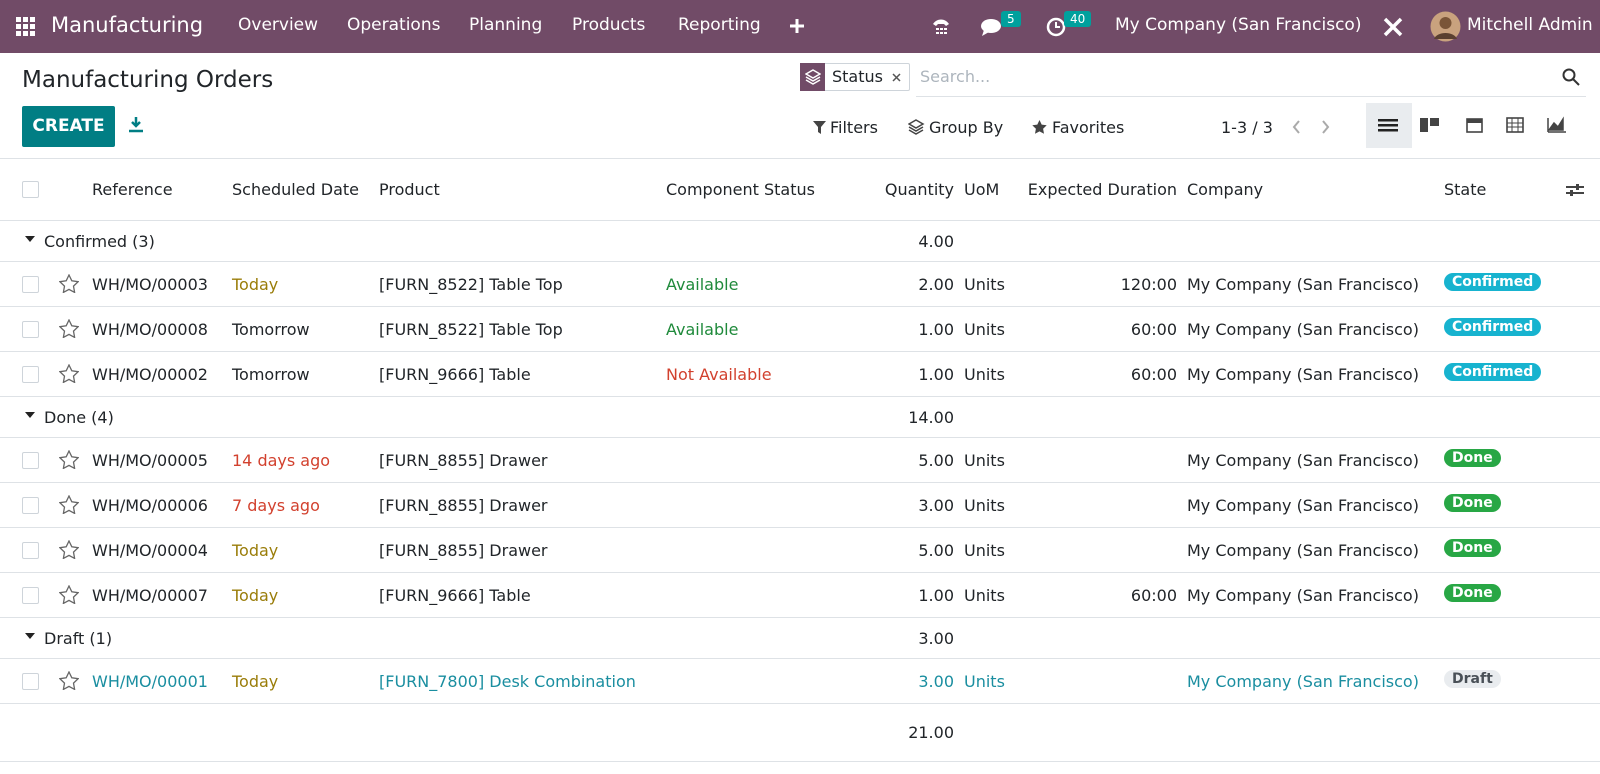 This screenshot has width=1600, height=774. What do you see at coordinates (896, 77) in the screenshot?
I see `facet-remove` at bounding box center [896, 77].